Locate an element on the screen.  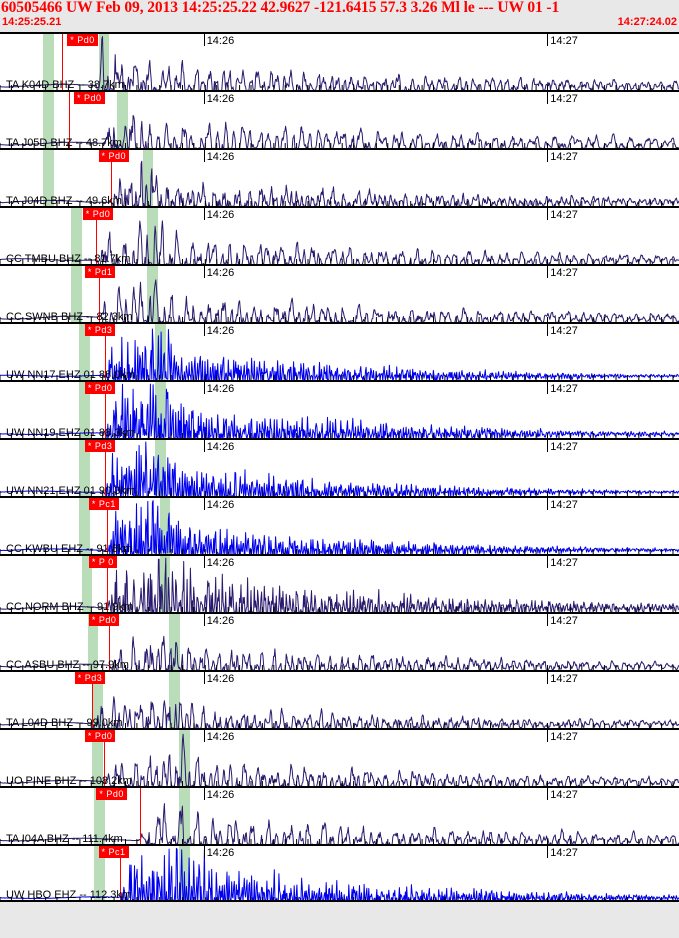
trace-row: 14:26 14:27 * Pd0 TA K04D BHZ -- 38.7km is located at coordinates (339, 61).